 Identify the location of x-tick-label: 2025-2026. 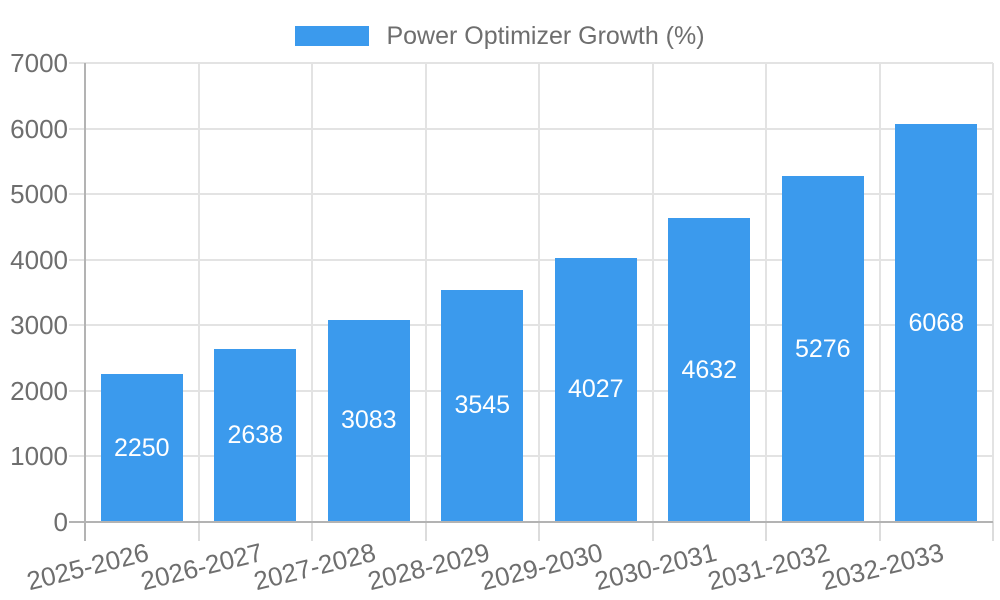
(88, 567).